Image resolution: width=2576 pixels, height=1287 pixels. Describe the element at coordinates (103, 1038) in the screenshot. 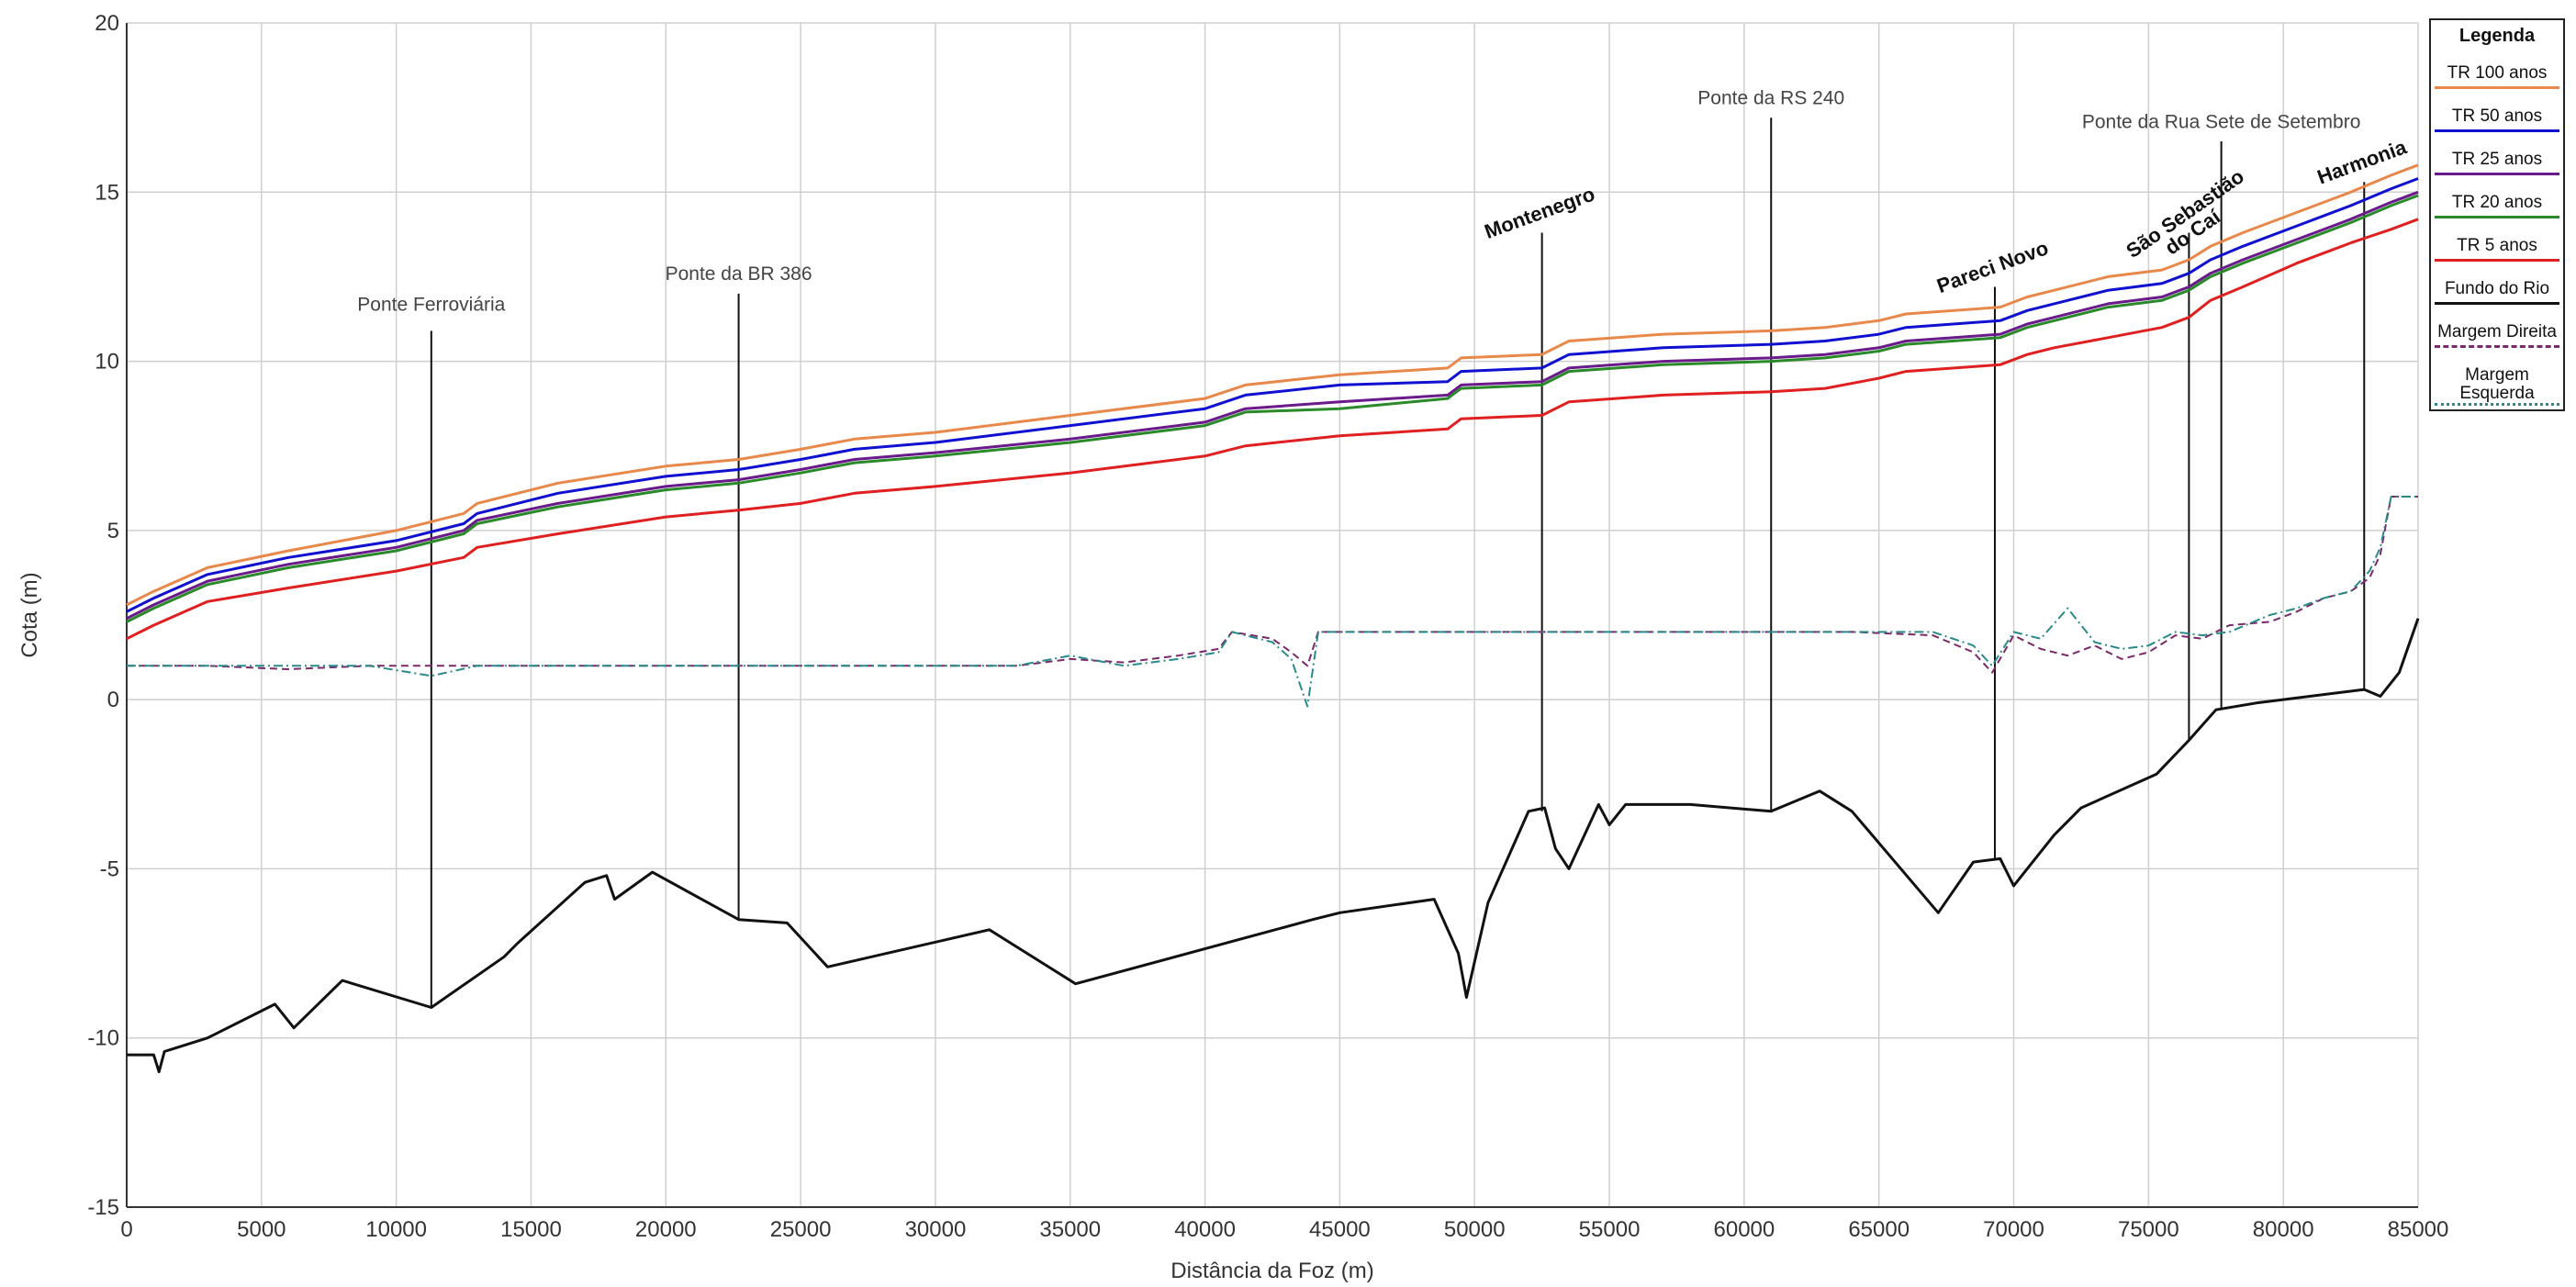

I see `y-tick-label: -10` at that location.